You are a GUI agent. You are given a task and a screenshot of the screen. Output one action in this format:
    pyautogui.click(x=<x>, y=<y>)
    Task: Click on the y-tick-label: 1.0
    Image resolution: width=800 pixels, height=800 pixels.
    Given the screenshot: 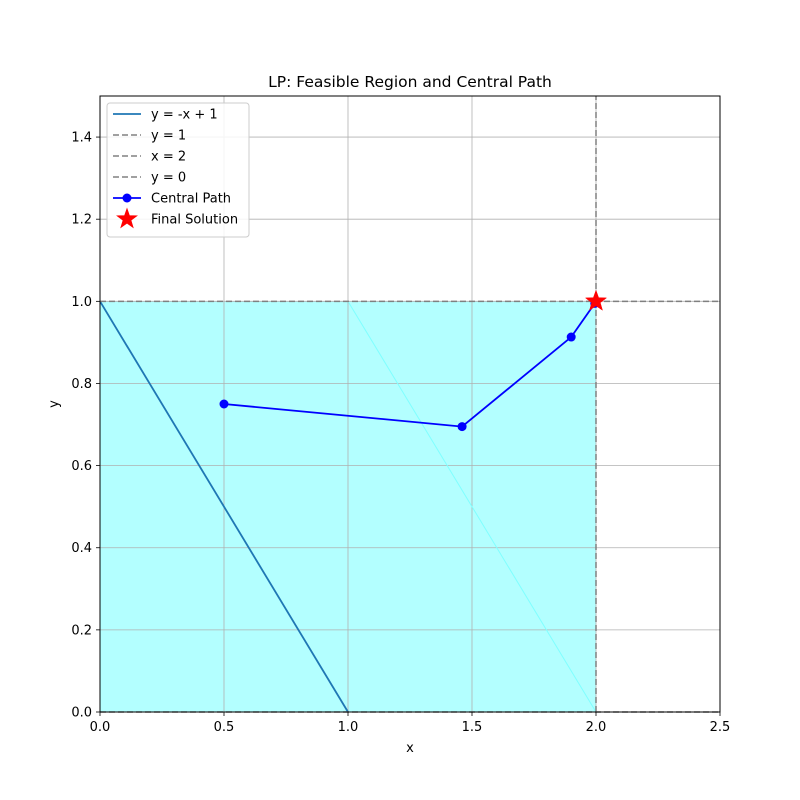 What is the action you would take?
    pyautogui.click(x=81, y=302)
    